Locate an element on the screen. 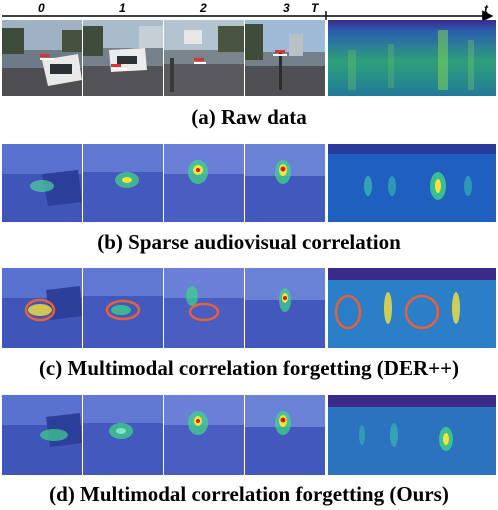  caption-sparse-correlation: (b) Sparse audiovisual correlation is located at coordinates (249, 242).